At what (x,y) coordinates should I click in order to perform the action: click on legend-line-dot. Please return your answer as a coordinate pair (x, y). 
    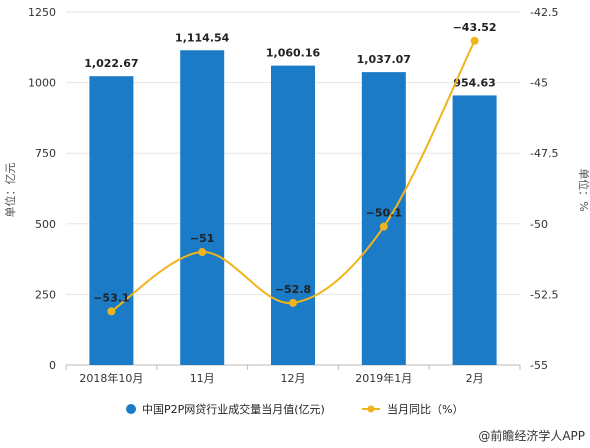
    Looking at the image, I should click on (371, 409).